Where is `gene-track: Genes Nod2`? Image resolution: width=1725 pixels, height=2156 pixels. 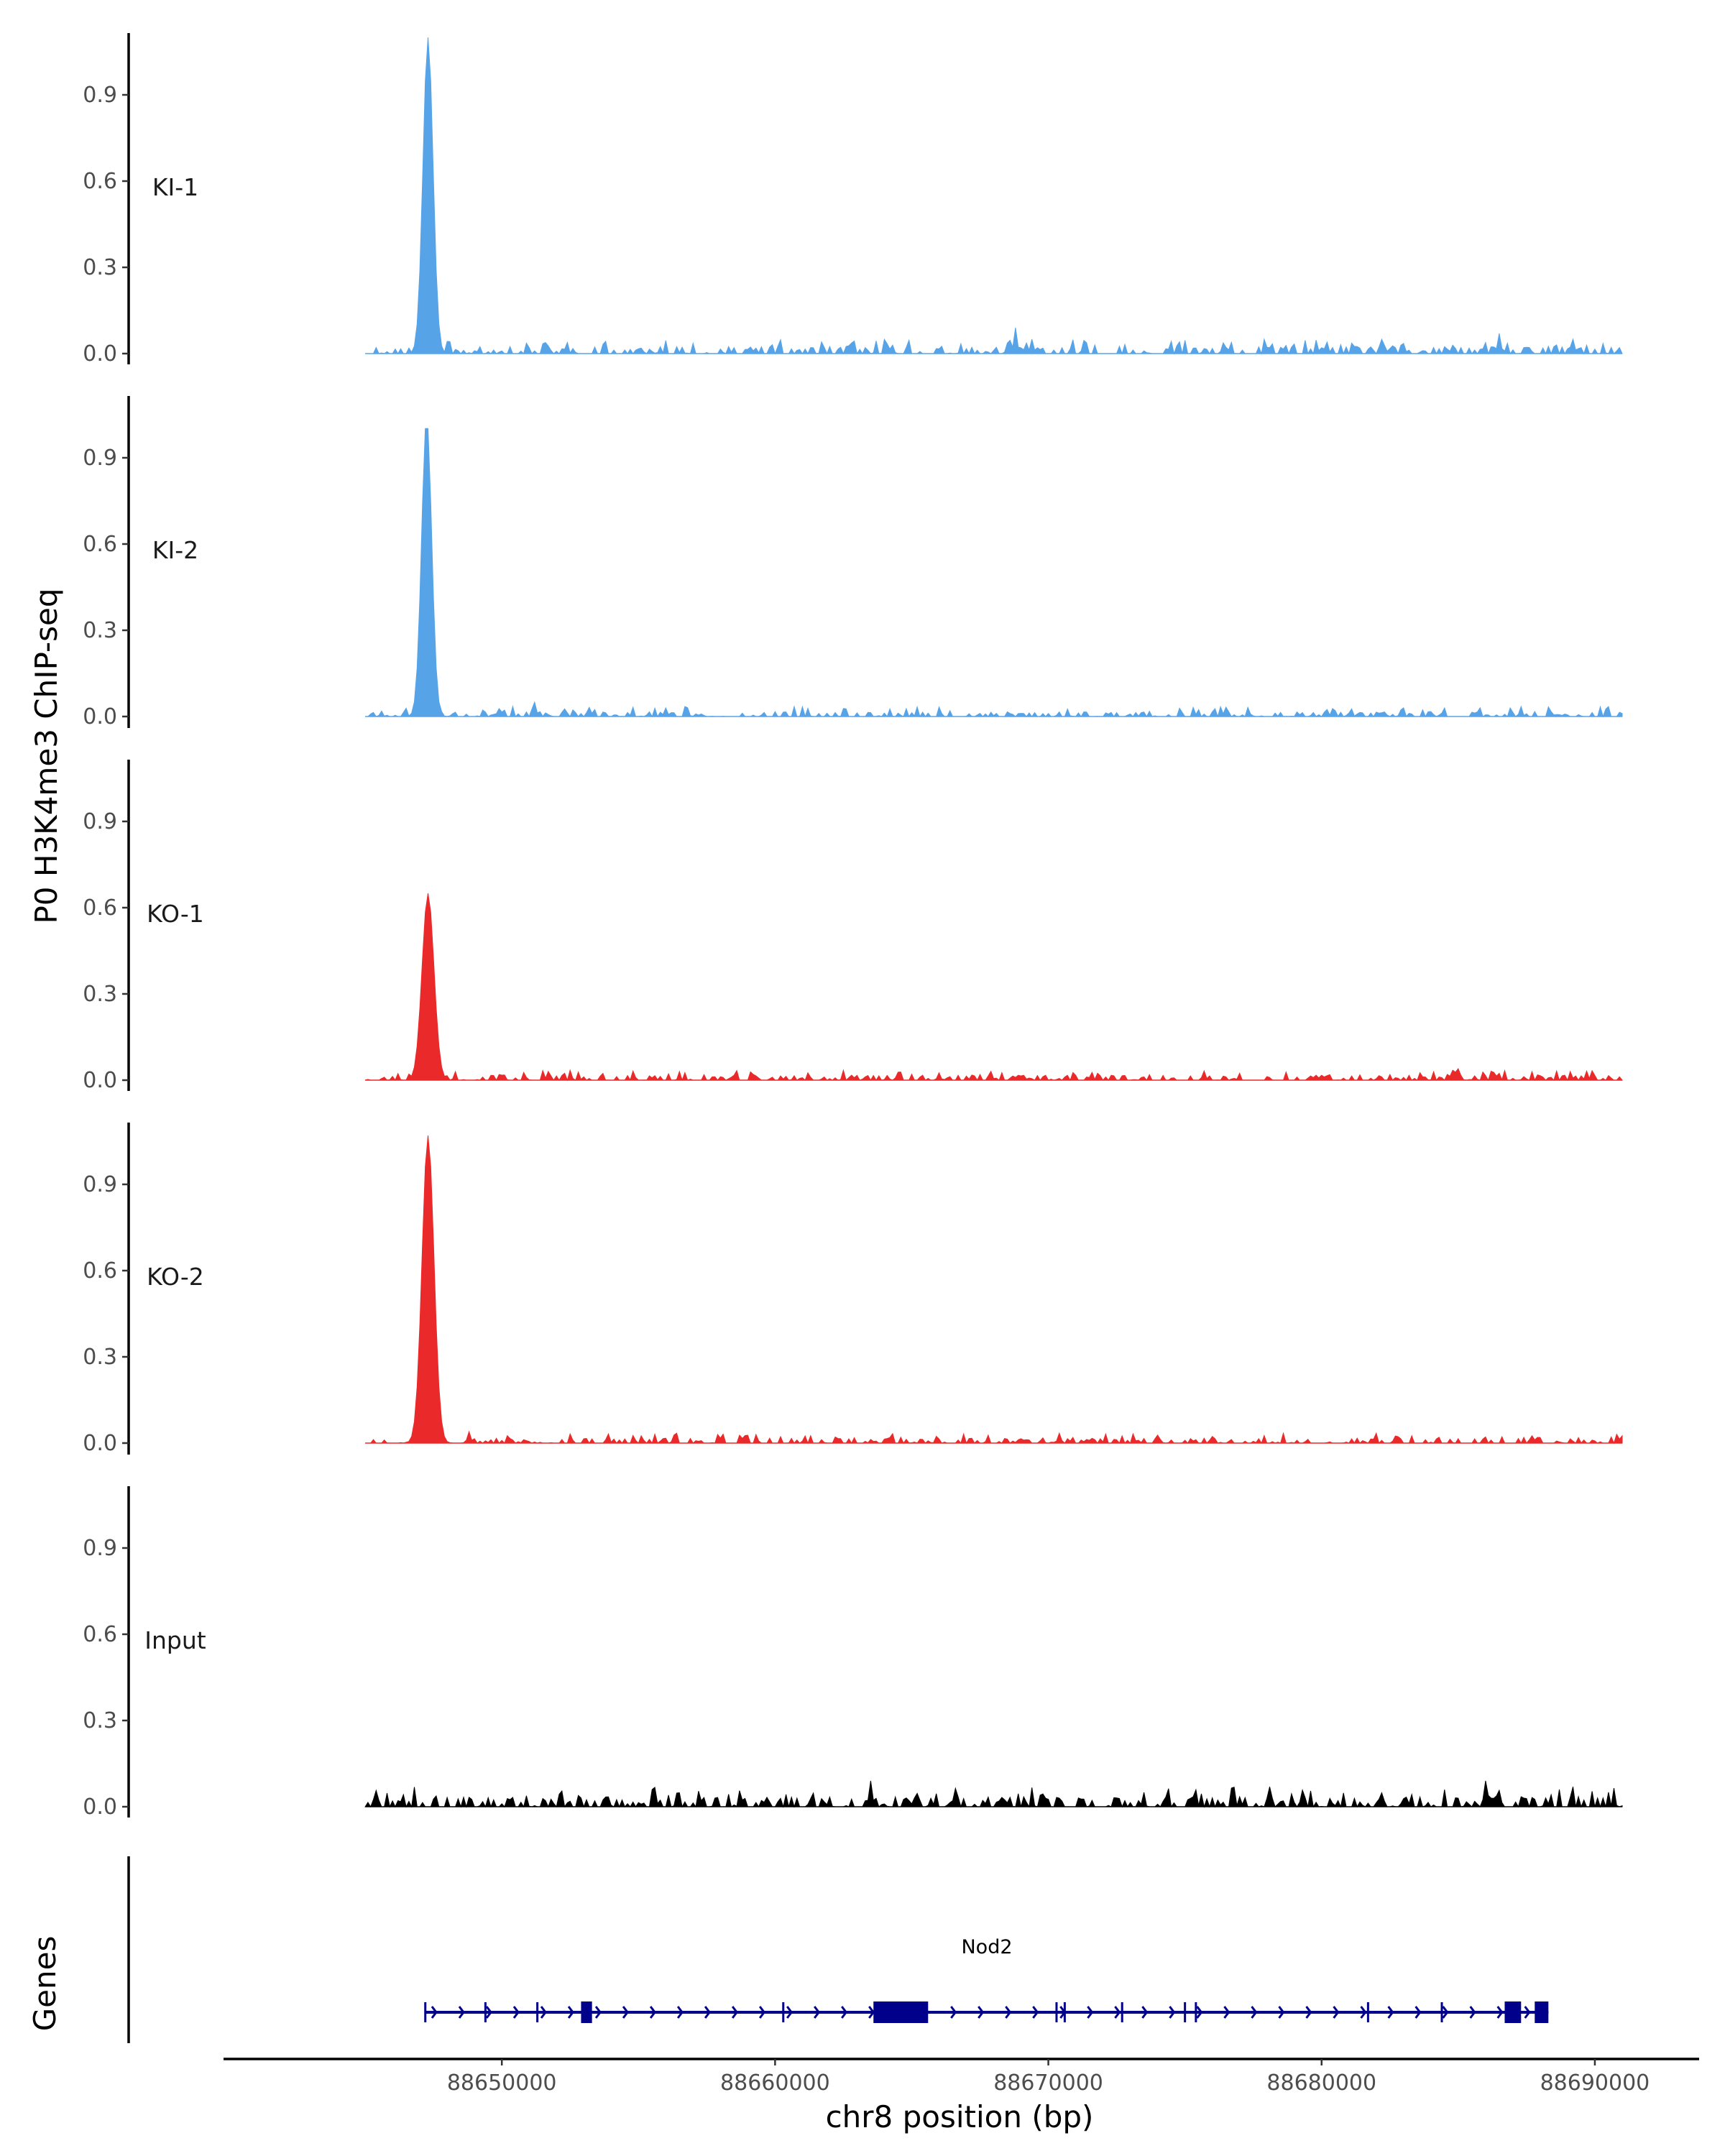
gene-track: Genes Nod2 is located at coordinates (788, 1950).